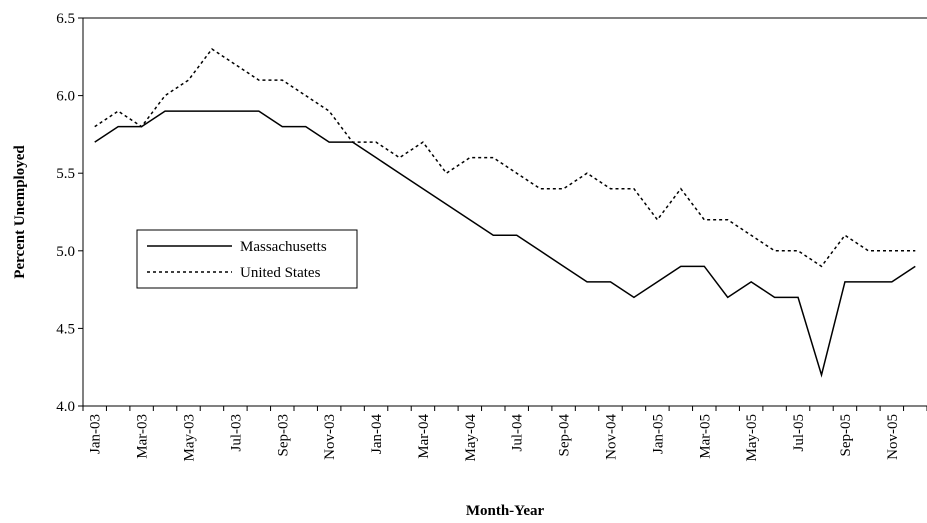 This screenshot has height=523, width=927. Describe the element at coordinates (330, 437) in the screenshot. I see `x-tick-label: Nov-03` at that location.